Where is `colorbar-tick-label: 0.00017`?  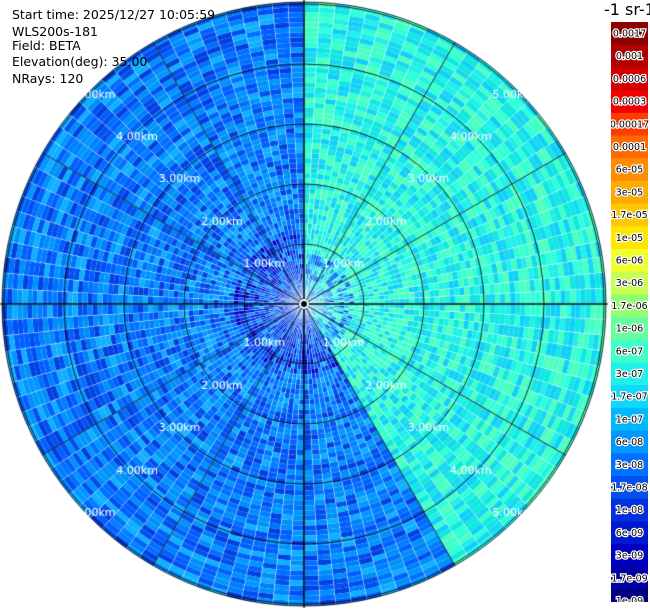 colorbar-tick-label: 0.00017 is located at coordinates (630, 124).